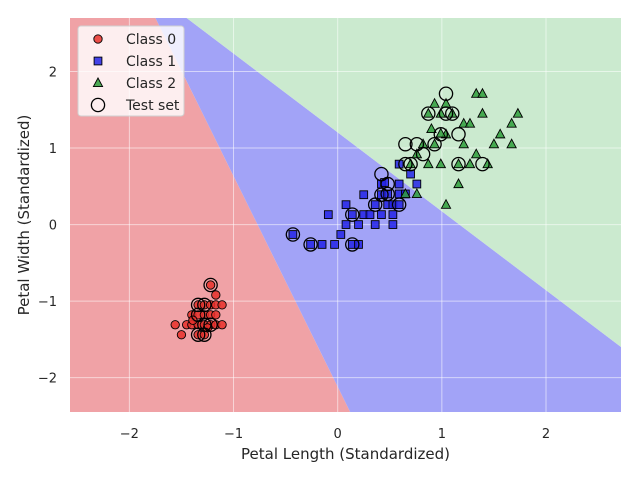  Describe the element at coordinates (338, 434) in the screenshot. I see `x-tick-label: 0` at that location.